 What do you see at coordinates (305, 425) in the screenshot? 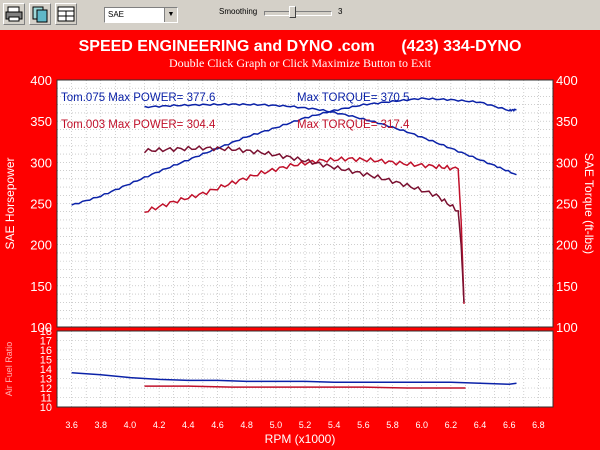
I see `x-tick-label: 5.2` at bounding box center [305, 425].